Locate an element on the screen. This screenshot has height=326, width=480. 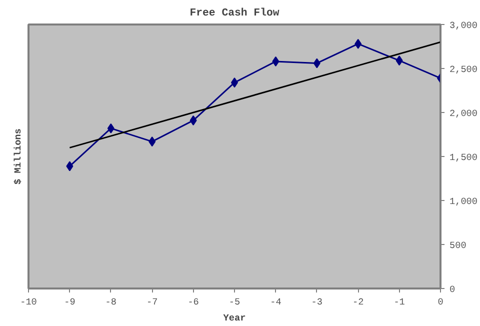
x-tick-label: -4 is located at coordinates (276, 302).